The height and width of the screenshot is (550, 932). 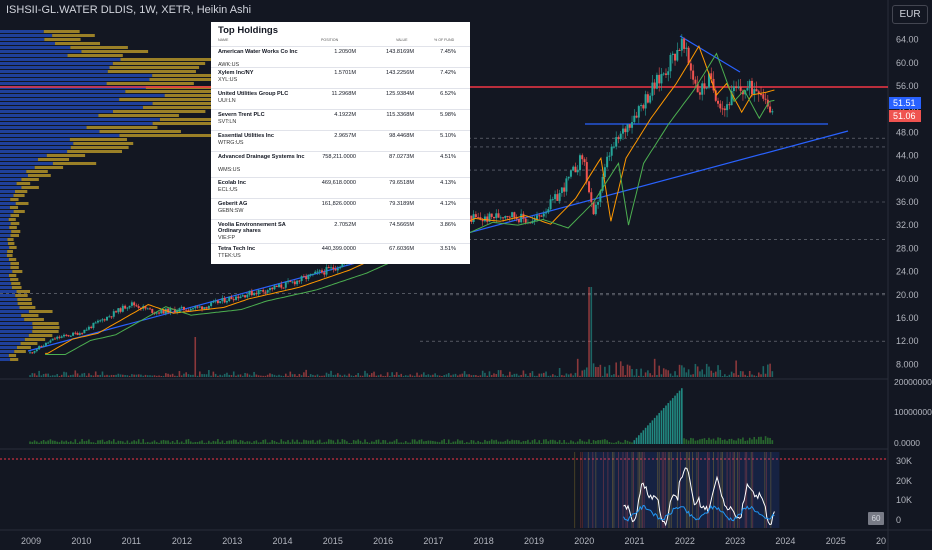 What do you see at coordinates (345, 225) in the screenshot?
I see `holding-position: 2.7052M` at bounding box center [345, 225].